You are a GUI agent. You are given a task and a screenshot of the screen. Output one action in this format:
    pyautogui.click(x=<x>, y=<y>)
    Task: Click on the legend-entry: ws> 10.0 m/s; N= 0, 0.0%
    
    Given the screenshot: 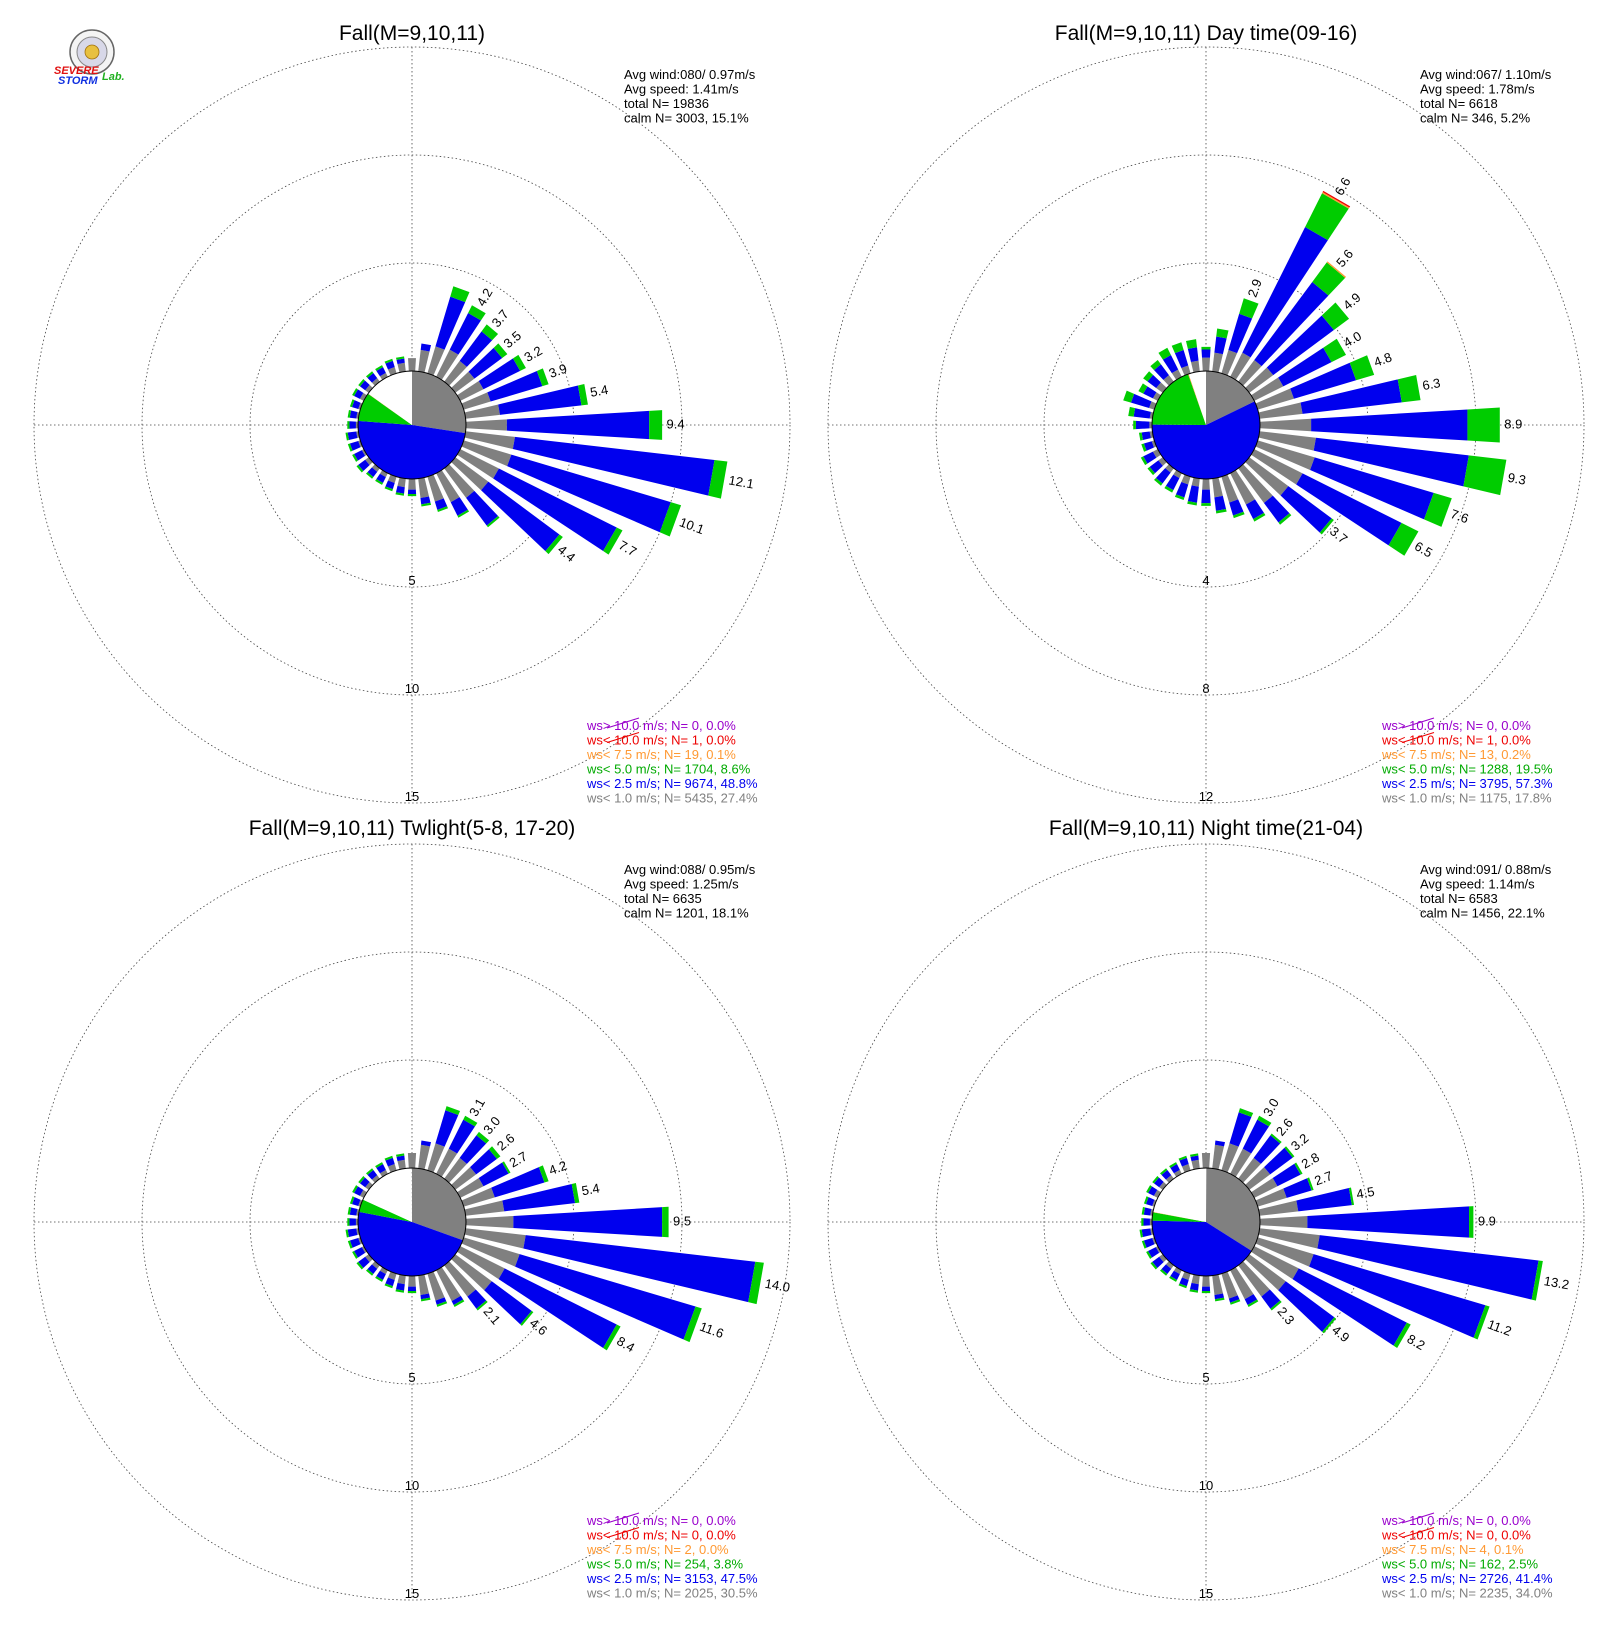 What is the action you would take?
    pyautogui.click(x=1456, y=1520)
    